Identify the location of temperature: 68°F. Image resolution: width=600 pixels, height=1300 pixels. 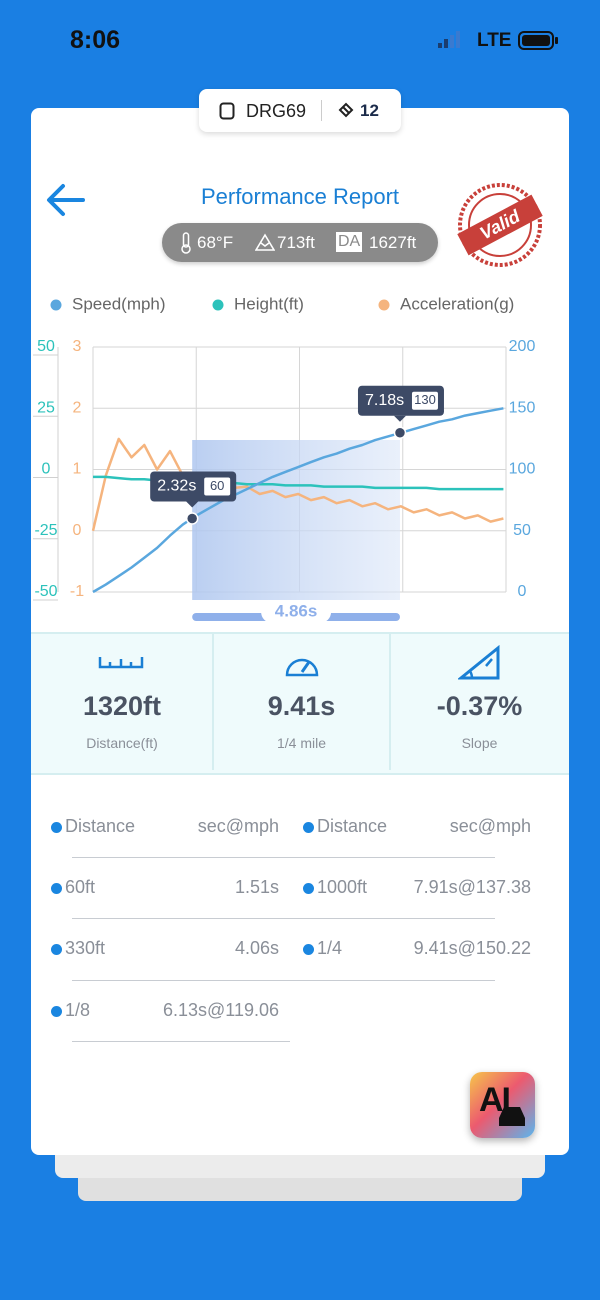
(215, 242).